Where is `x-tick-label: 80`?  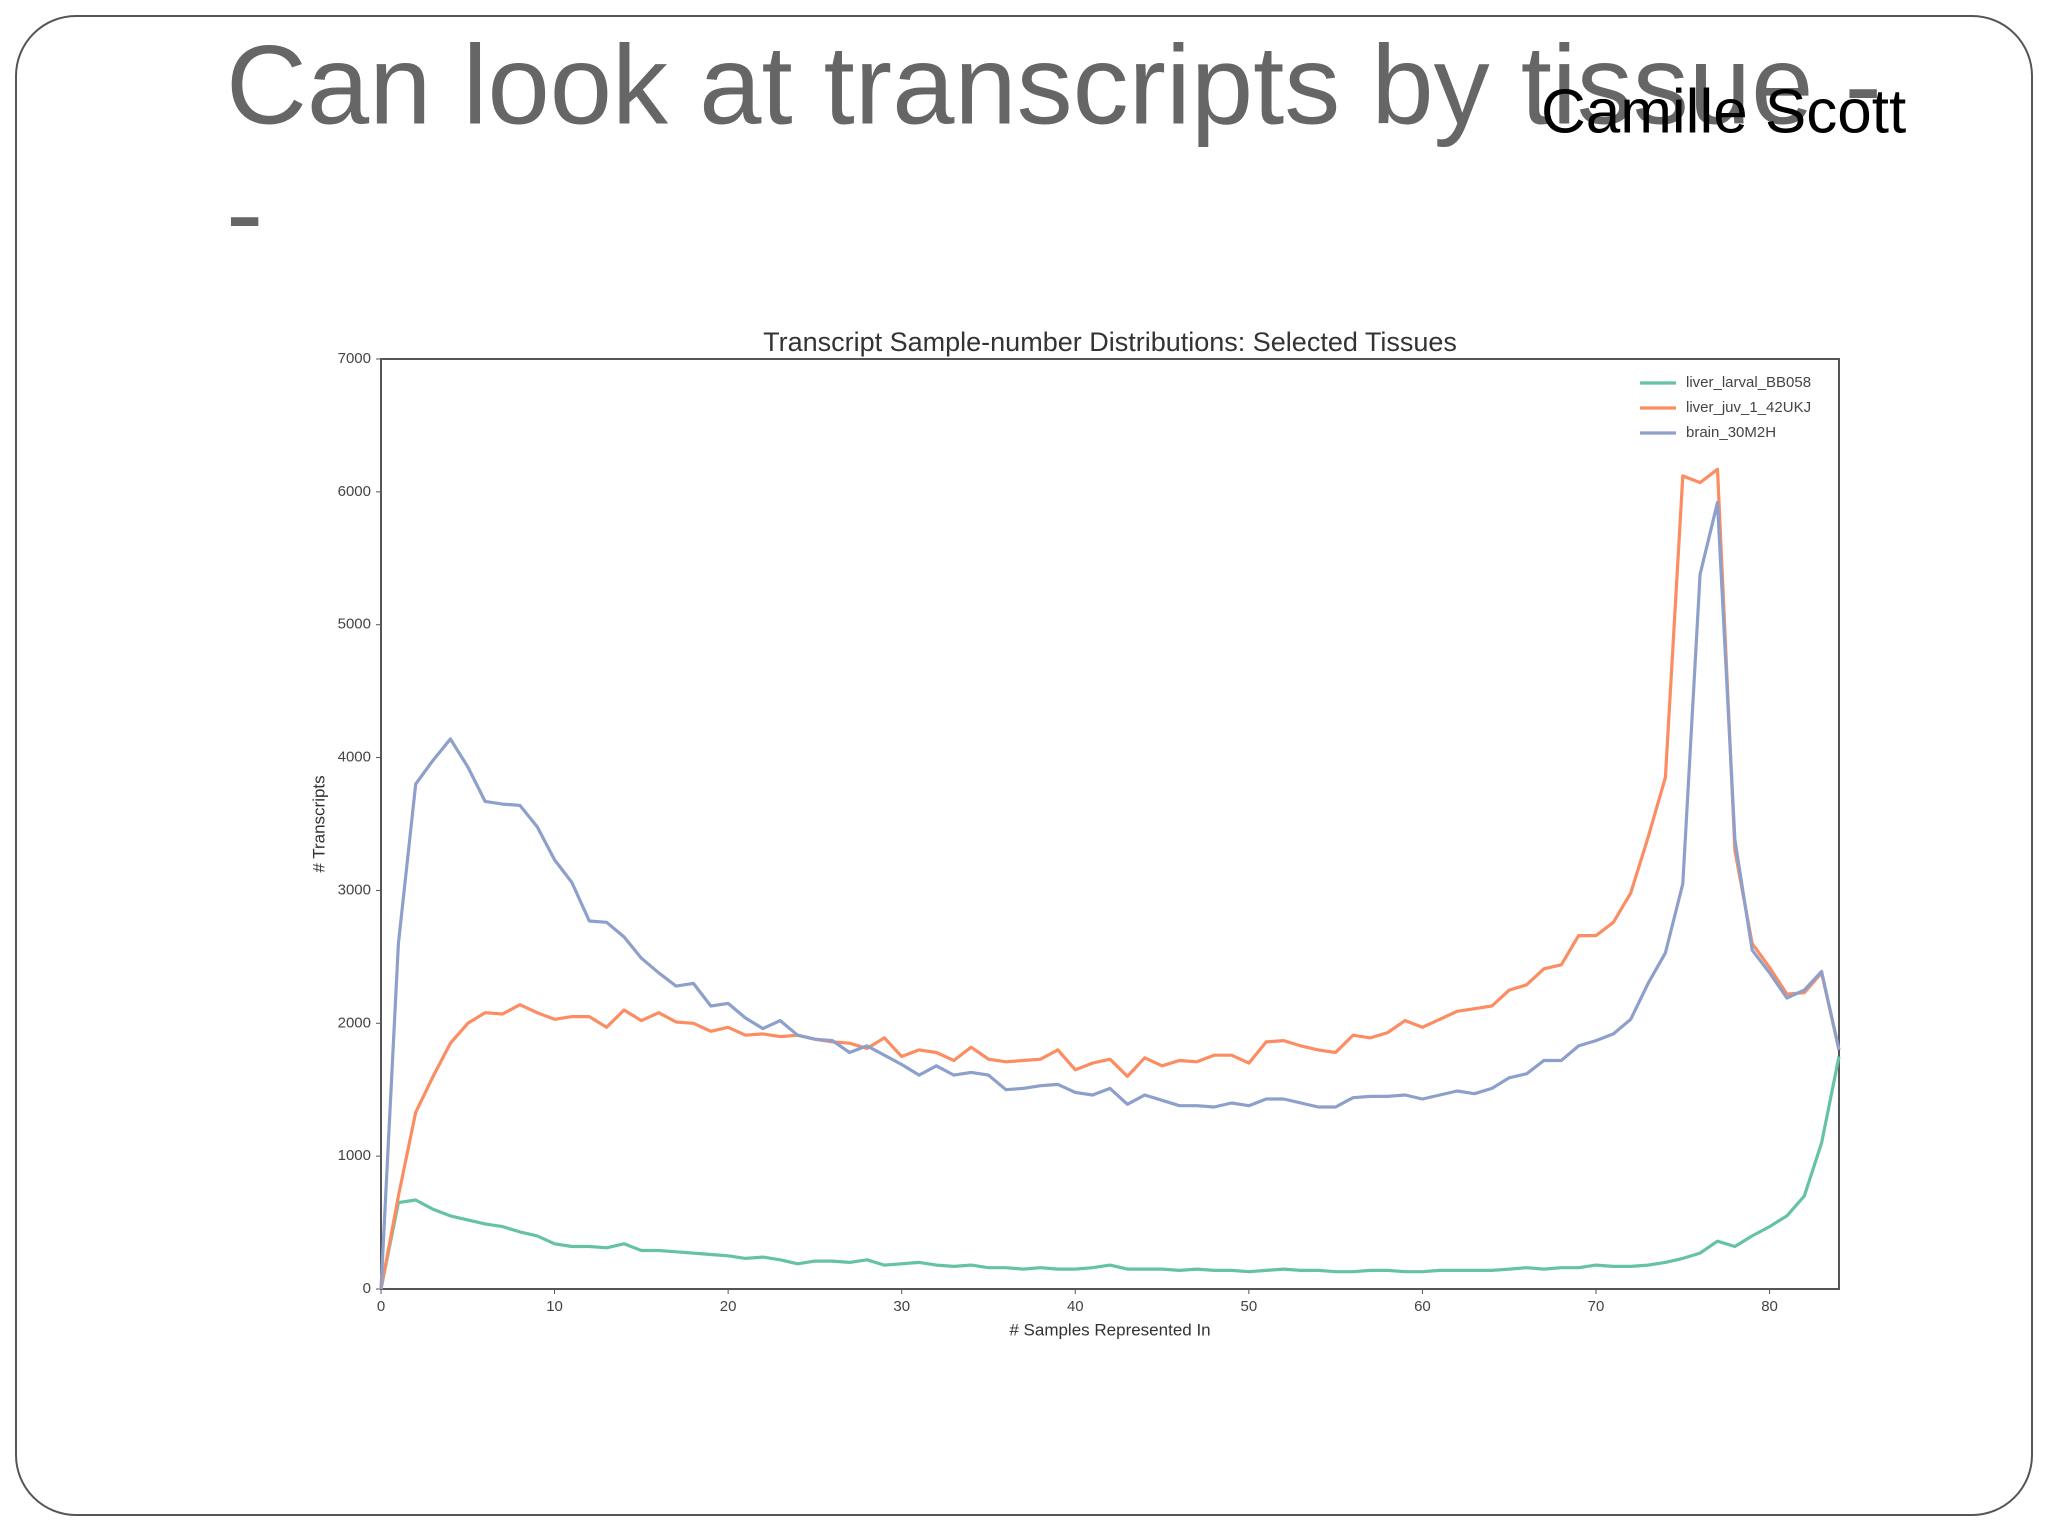
x-tick-label: 80 is located at coordinates (1769, 1306).